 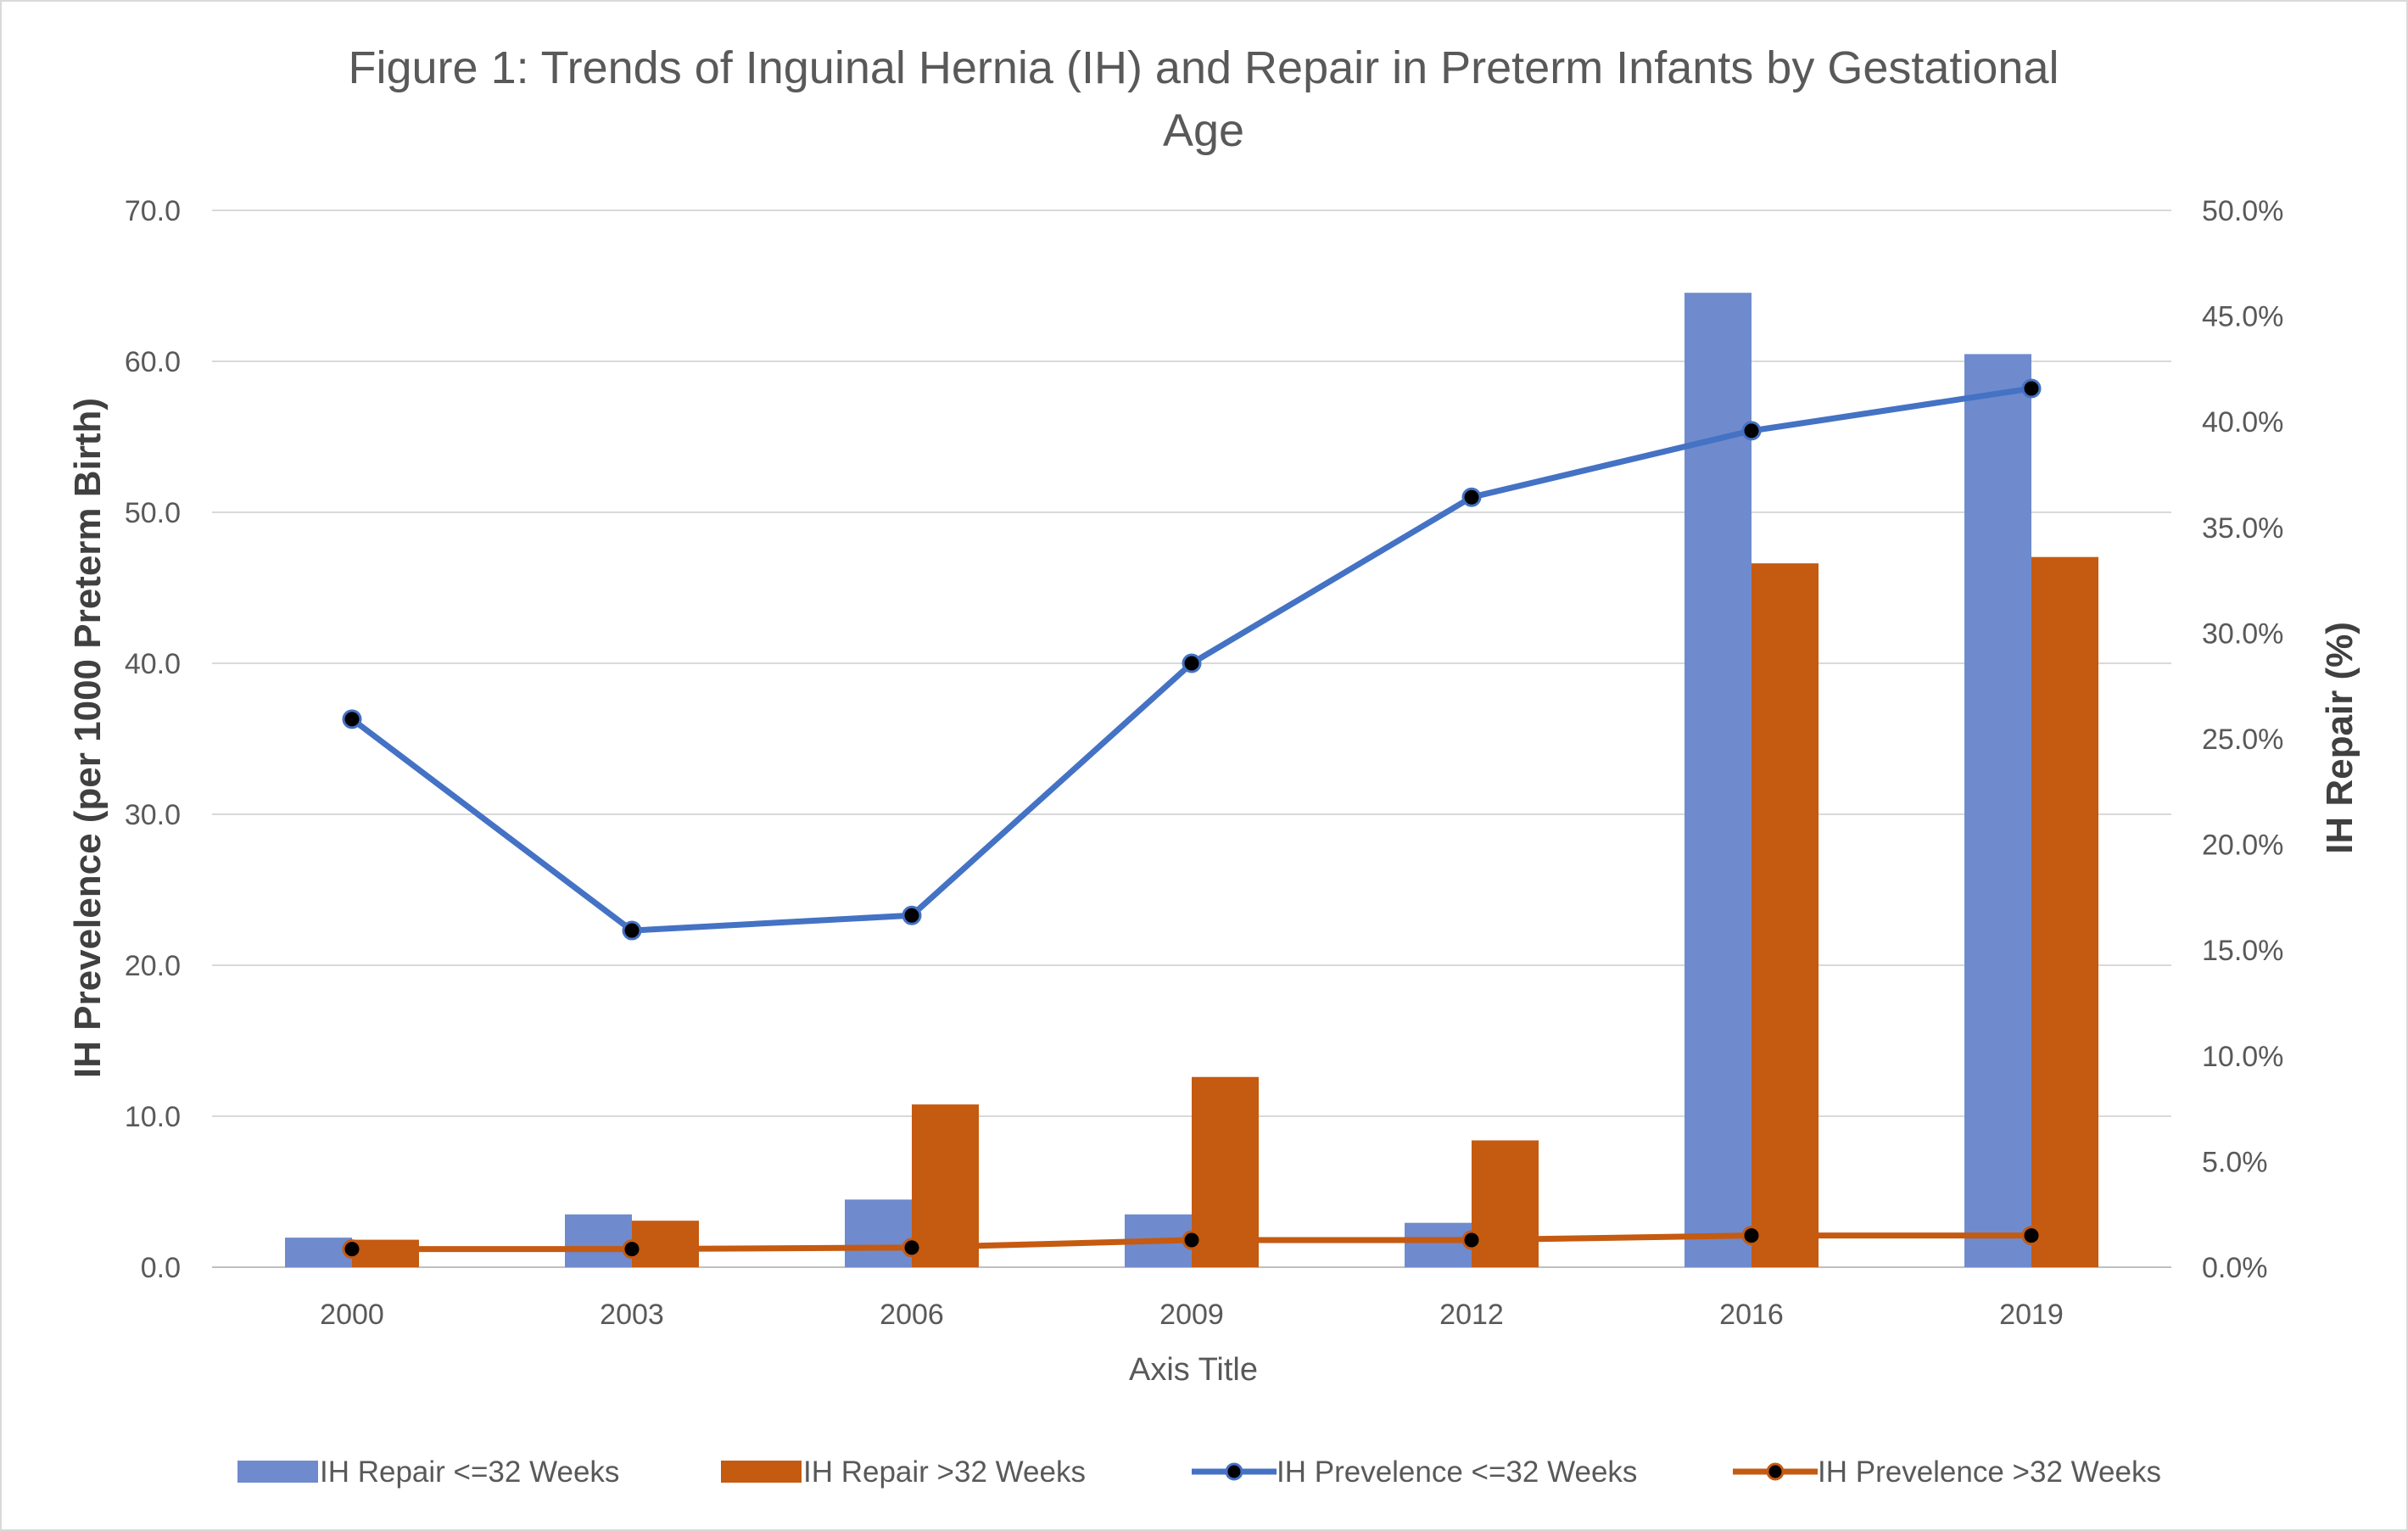 I want to click on x-tick-label: 2009, so click(x=1191, y=1315).